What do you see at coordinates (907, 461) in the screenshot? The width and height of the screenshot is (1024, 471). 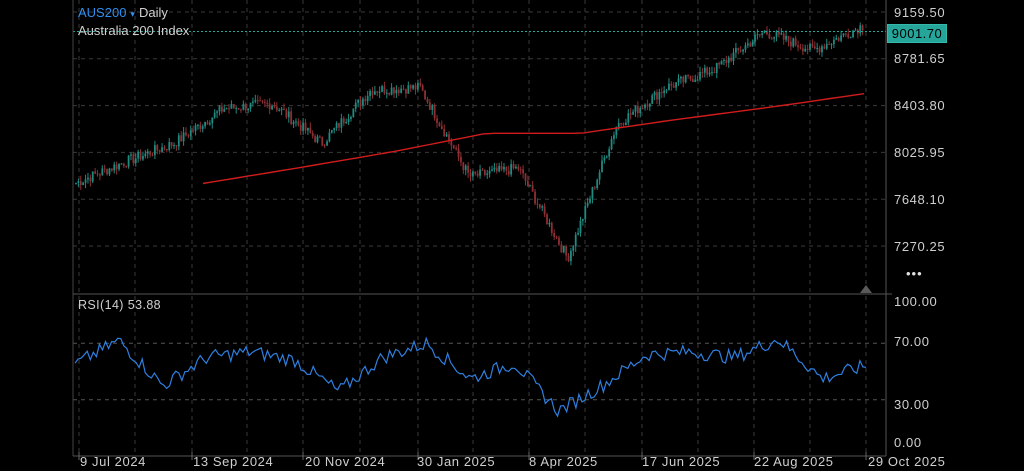 I see `date-tick: 29 Oct 2025` at bounding box center [907, 461].